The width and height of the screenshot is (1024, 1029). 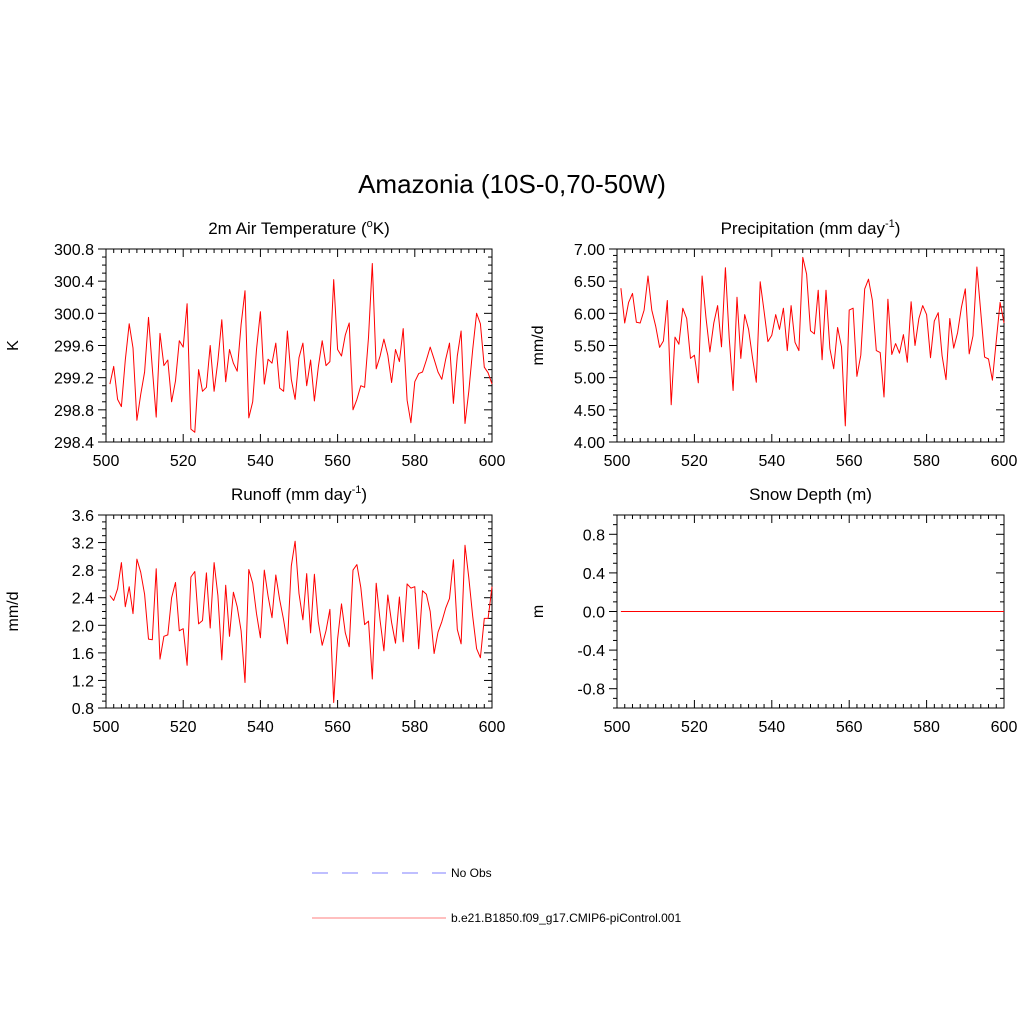 What do you see at coordinates (492, 461) in the screenshot?
I see `temperature-x-tick-label: 600` at bounding box center [492, 461].